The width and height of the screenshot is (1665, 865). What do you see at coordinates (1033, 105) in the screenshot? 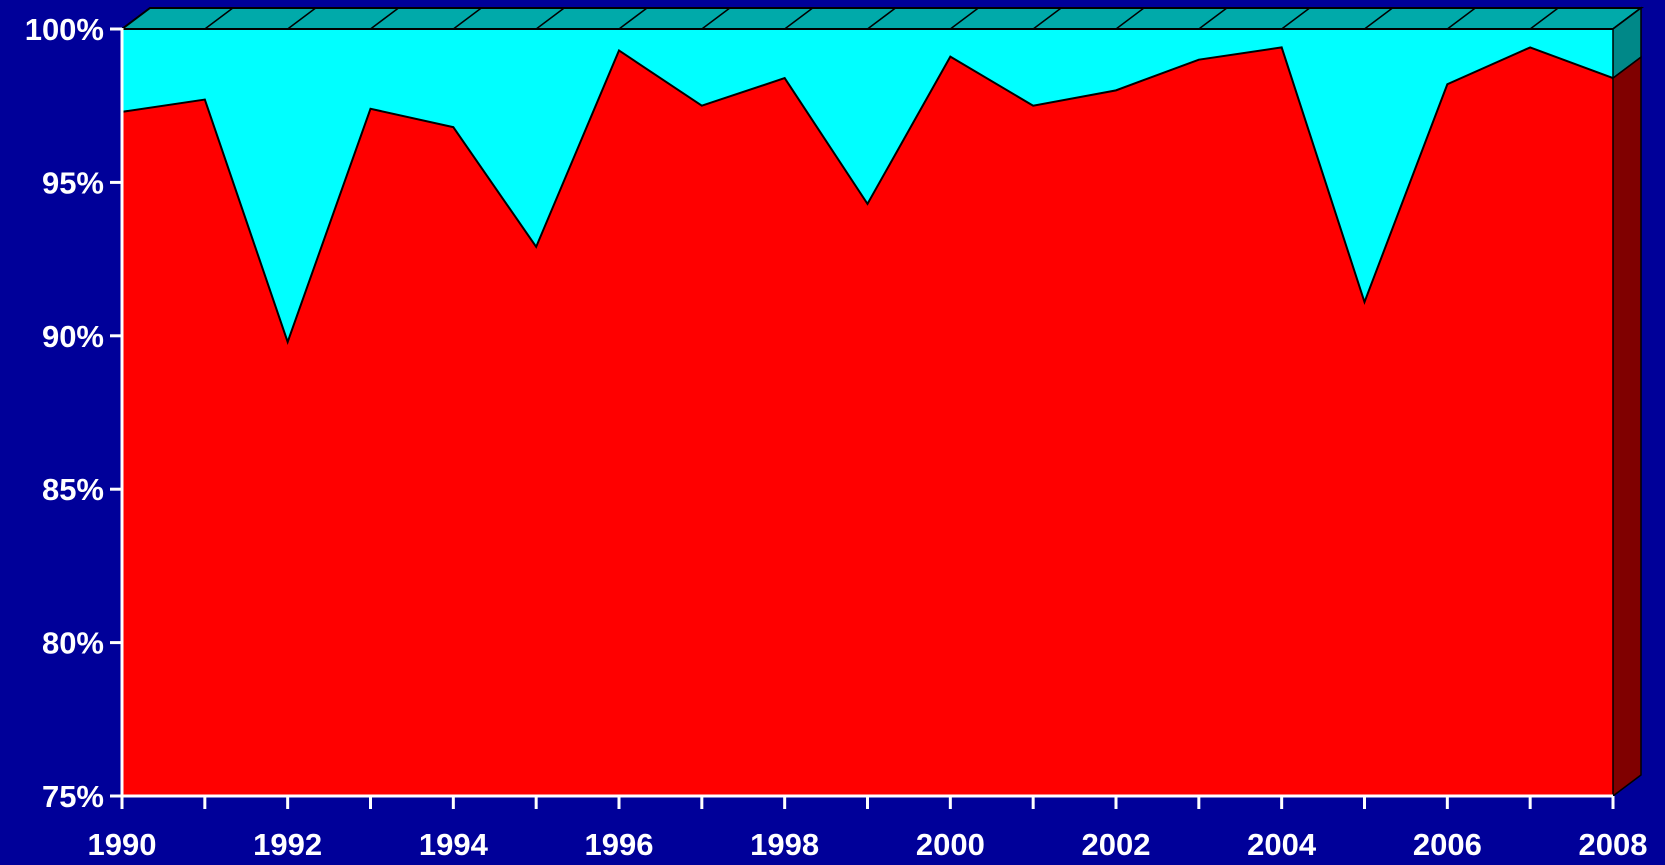
I see `data-point-2001` at bounding box center [1033, 105].